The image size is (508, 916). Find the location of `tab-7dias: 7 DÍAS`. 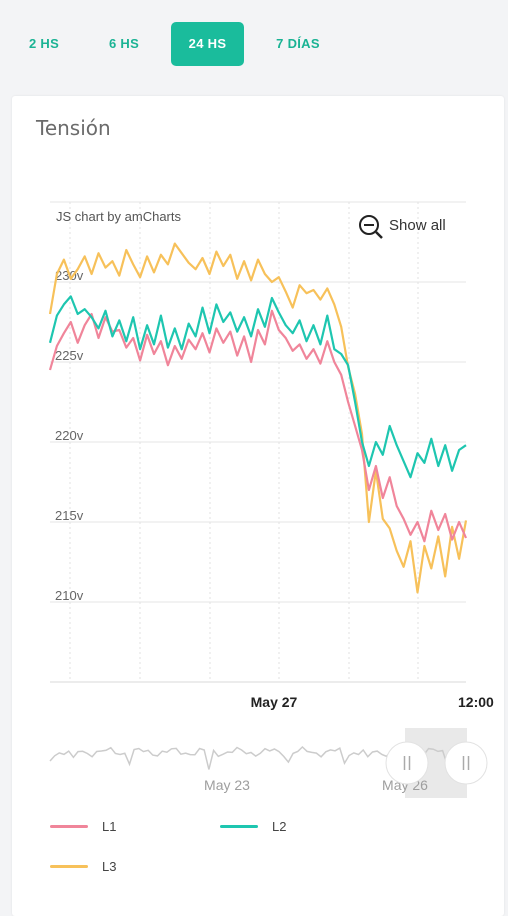

tab-7dias: 7 DÍAS is located at coordinates (298, 43).